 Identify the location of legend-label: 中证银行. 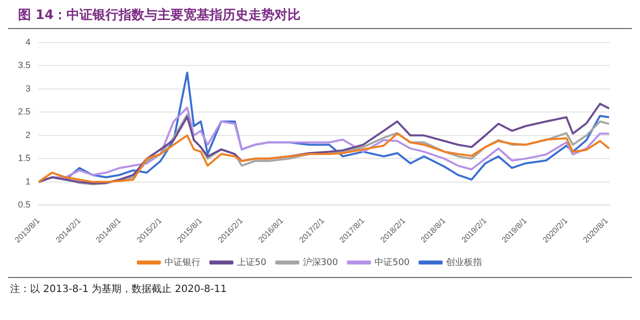
(182, 262).